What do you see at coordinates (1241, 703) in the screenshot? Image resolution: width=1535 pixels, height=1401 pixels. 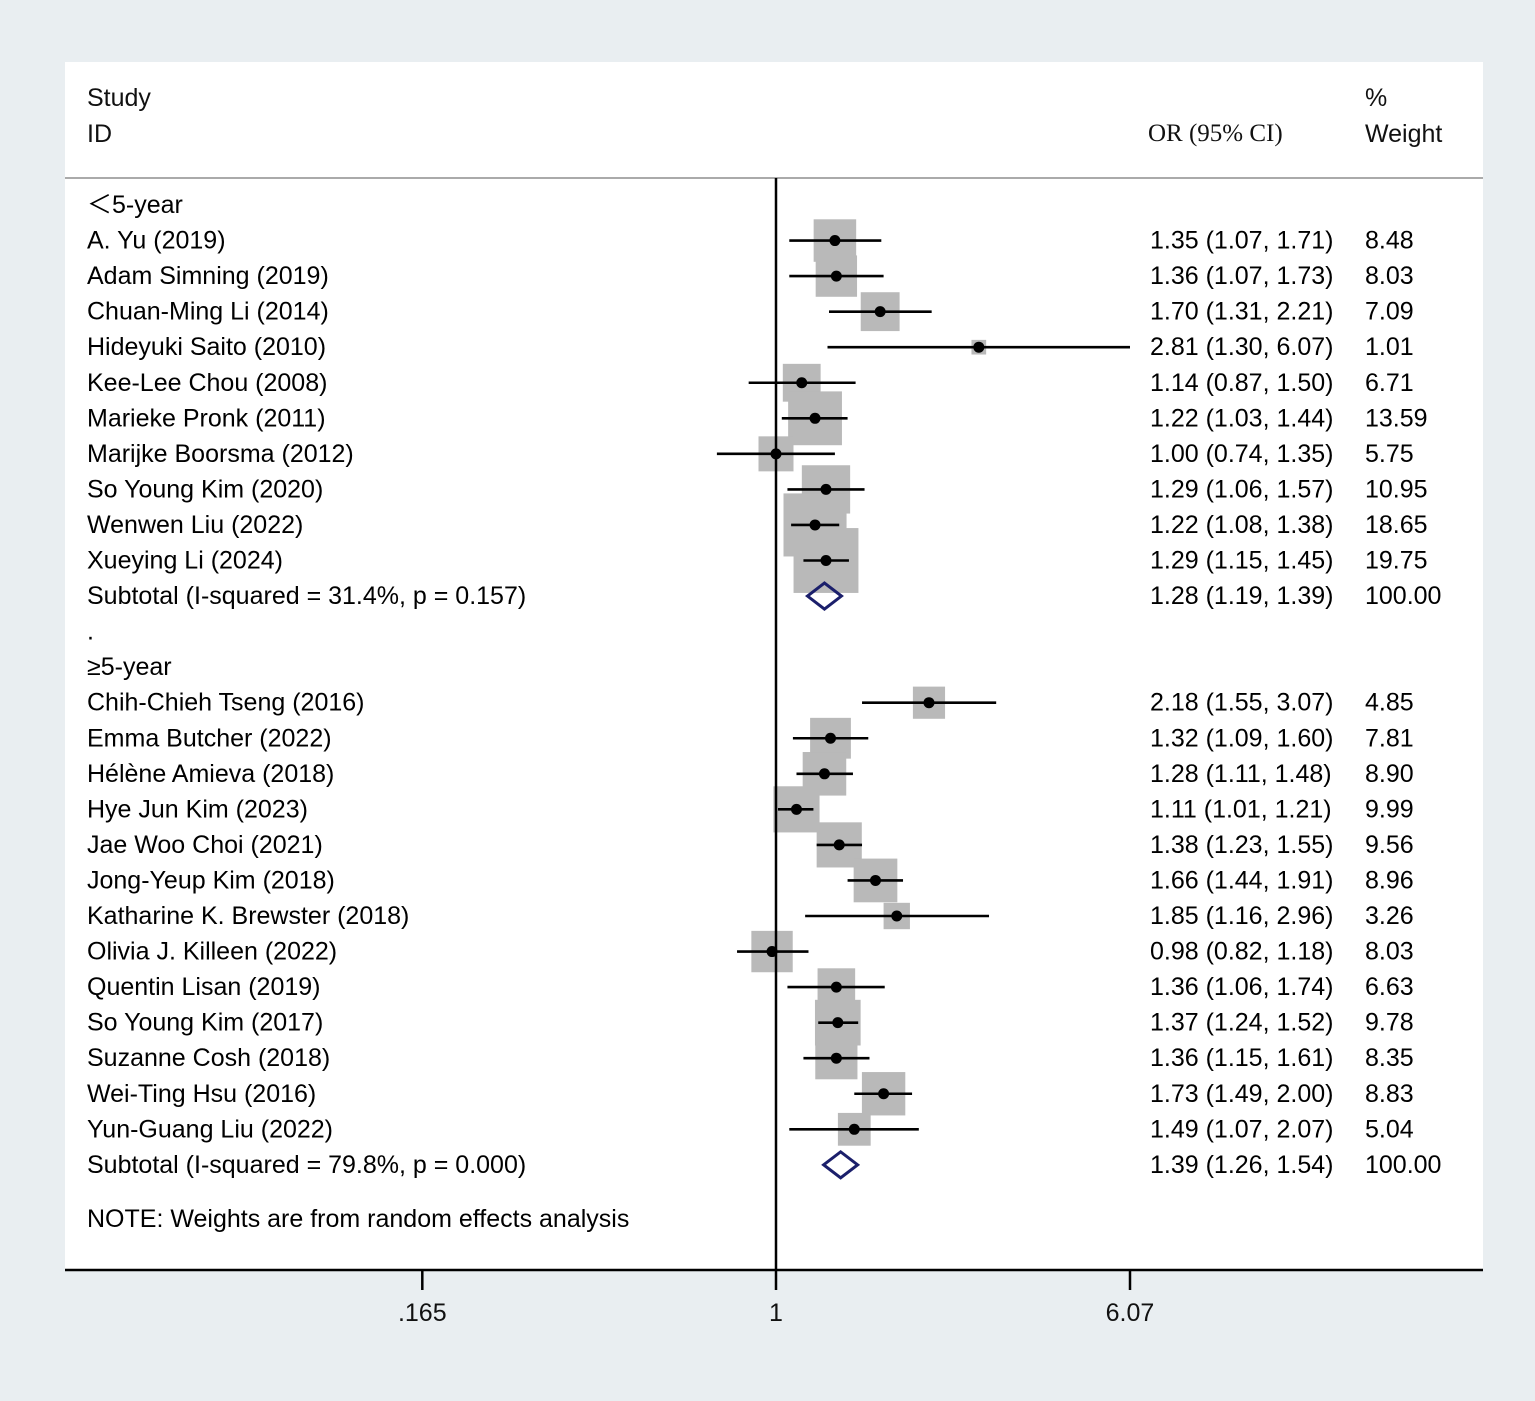 I see `or-ci-value: 2.18 (1.55, 3.07)` at bounding box center [1241, 703].